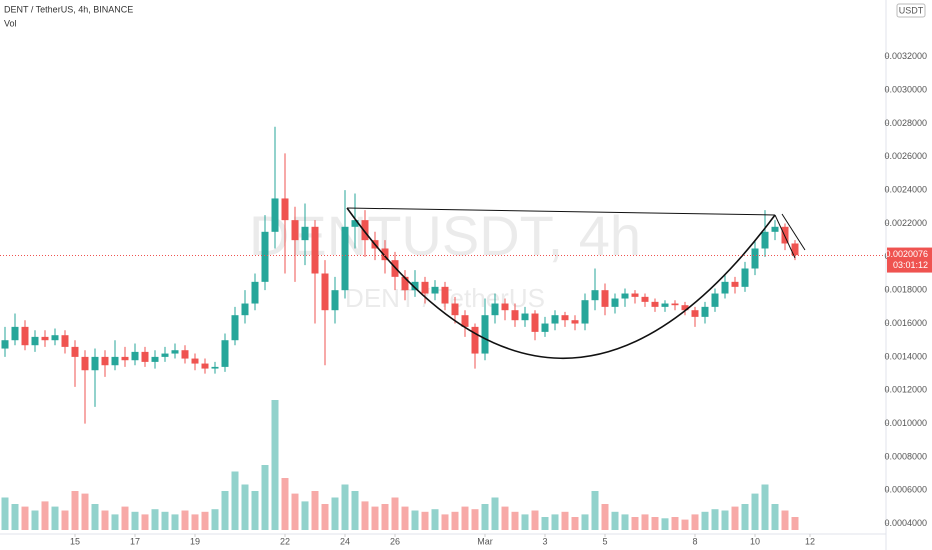  I want to click on y-tick-label: 0.0024000, so click(905, 189).